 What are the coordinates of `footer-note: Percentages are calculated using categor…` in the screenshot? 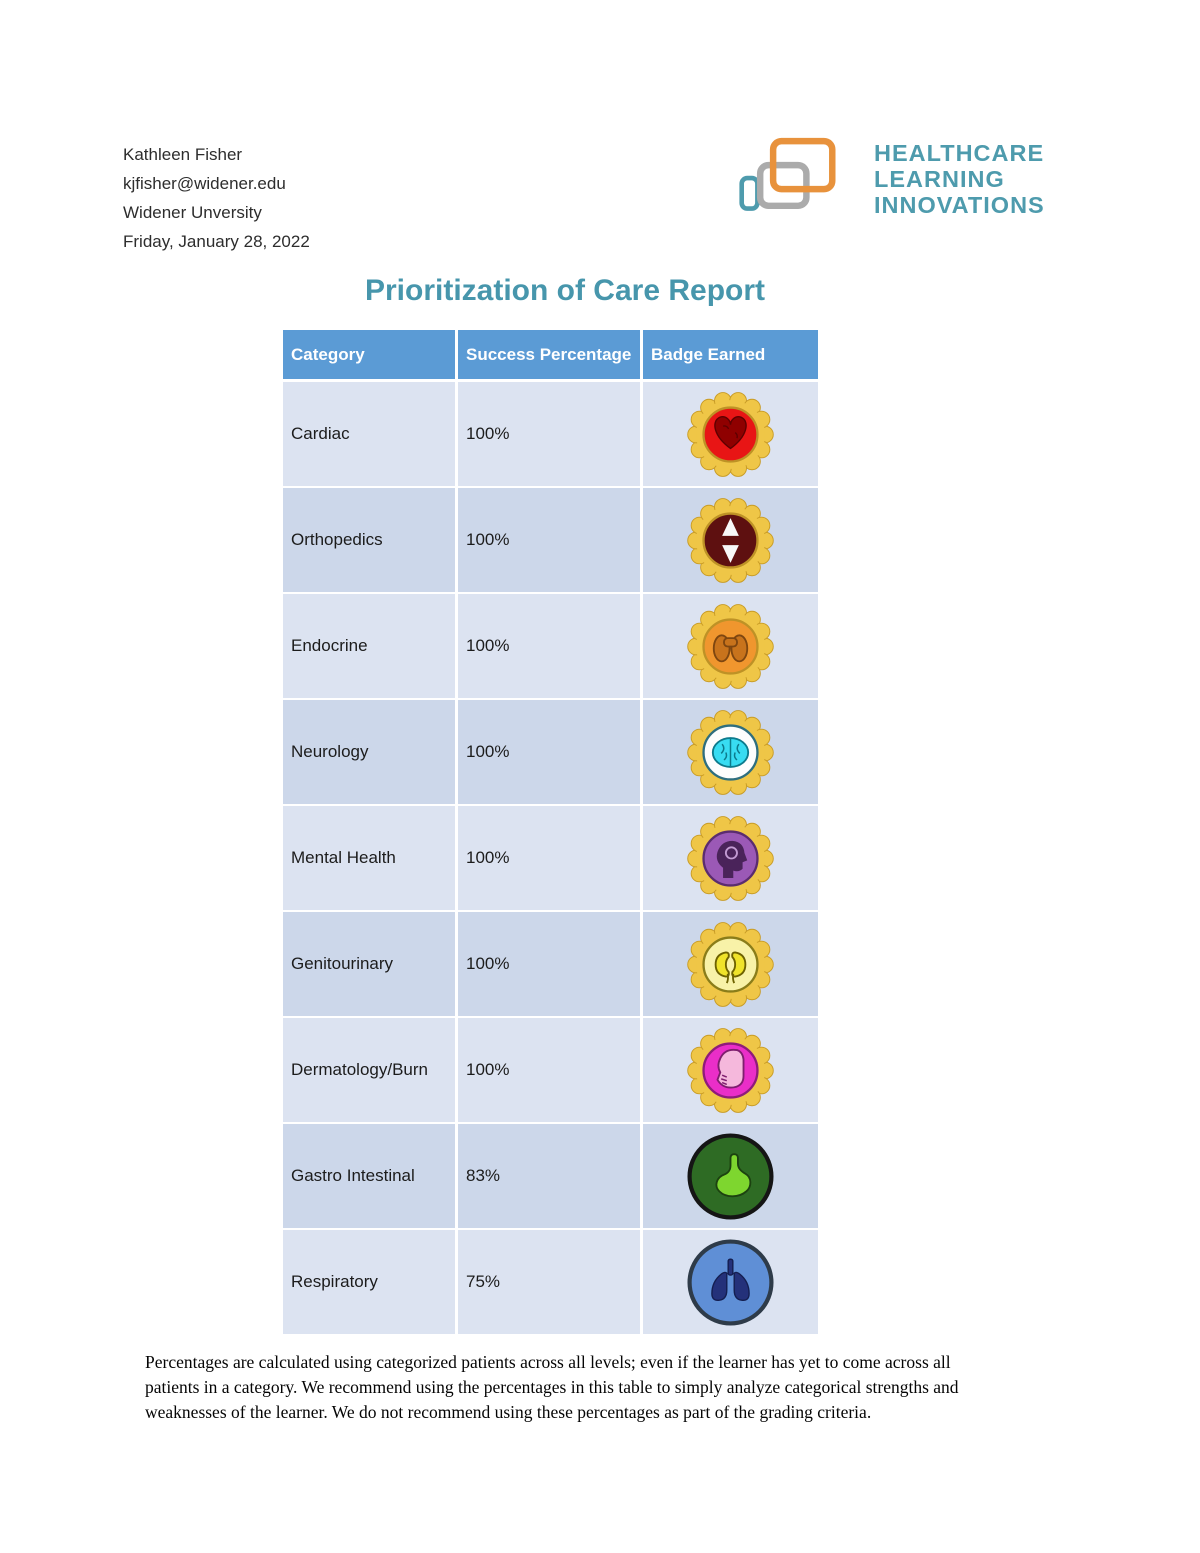 It's located at (552, 1387).